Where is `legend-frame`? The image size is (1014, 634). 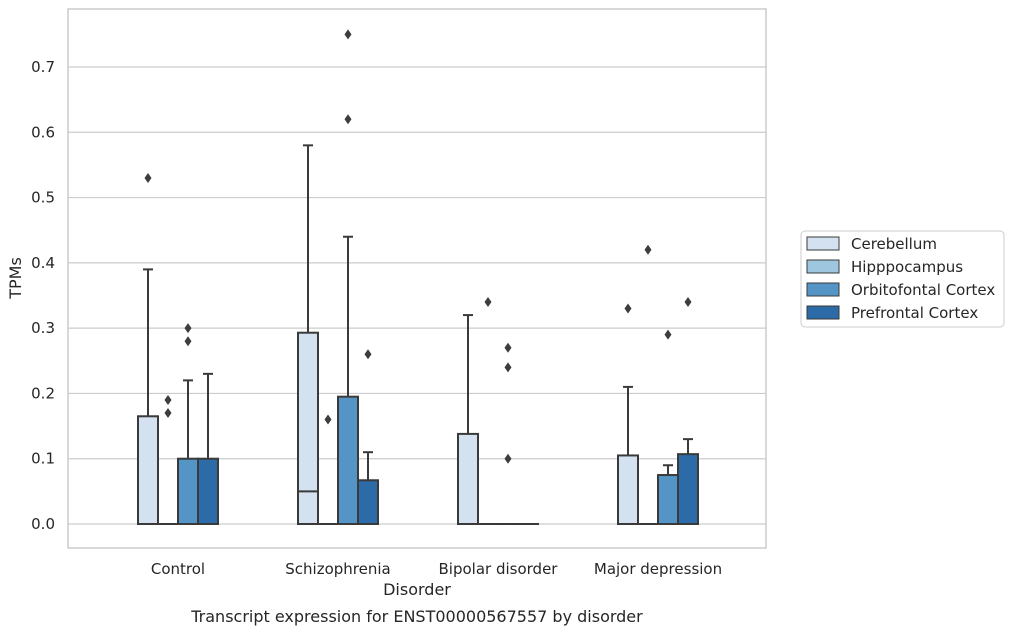 legend-frame is located at coordinates (902, 279).